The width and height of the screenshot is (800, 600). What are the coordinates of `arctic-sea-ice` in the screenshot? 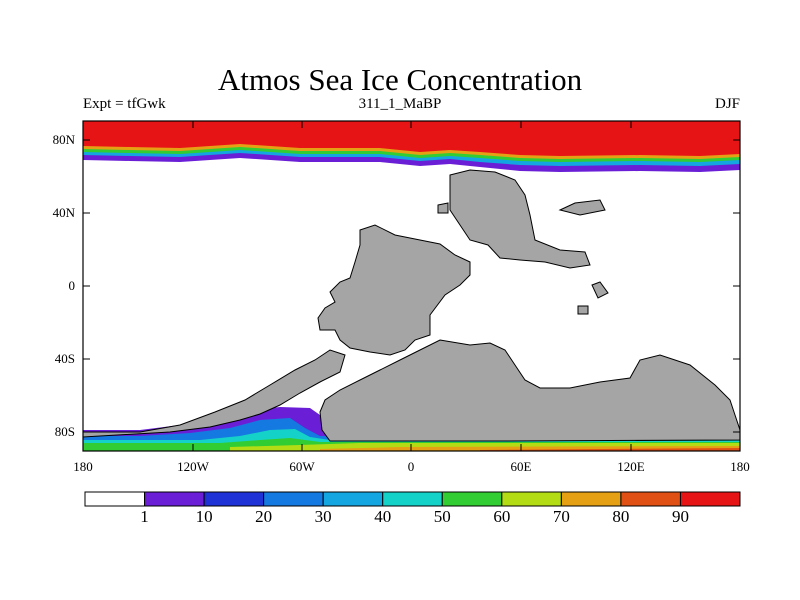 It's located at (411, 146).